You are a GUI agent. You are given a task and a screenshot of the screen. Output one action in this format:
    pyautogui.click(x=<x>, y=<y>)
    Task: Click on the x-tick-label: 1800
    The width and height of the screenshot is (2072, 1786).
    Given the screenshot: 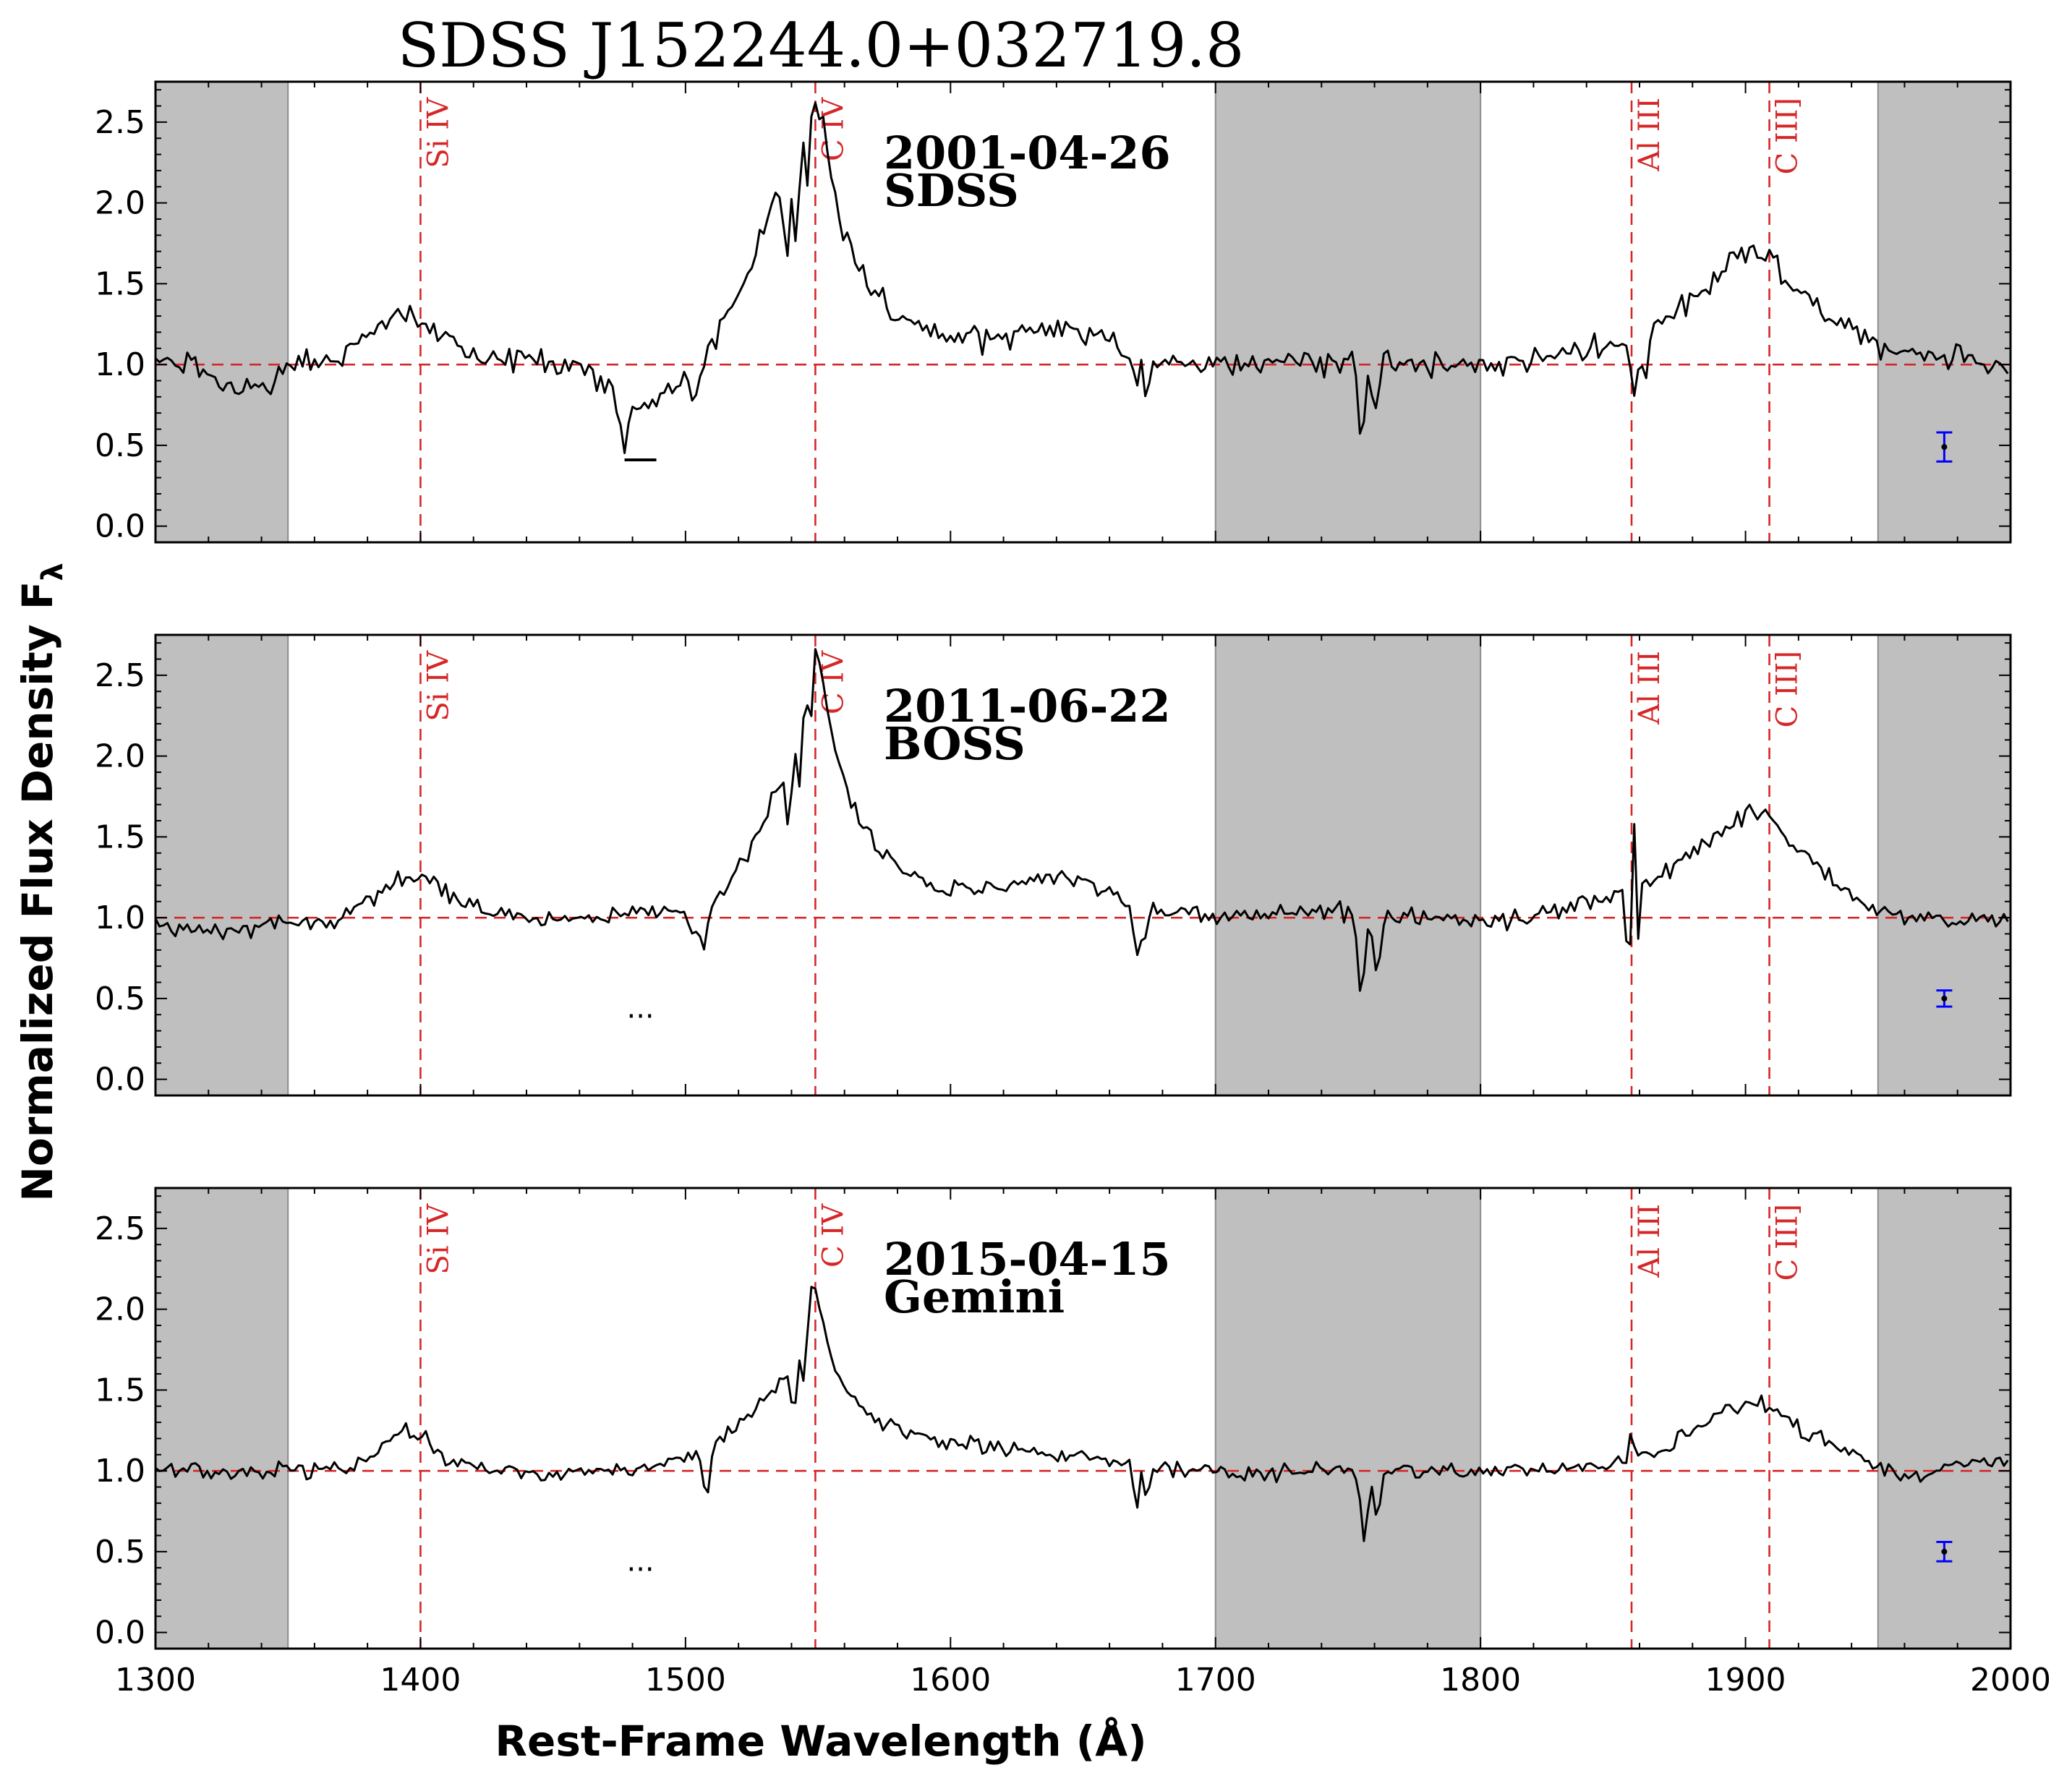 What is the action you would take?
    pyautogui.click(x=1480, y=1680)
    